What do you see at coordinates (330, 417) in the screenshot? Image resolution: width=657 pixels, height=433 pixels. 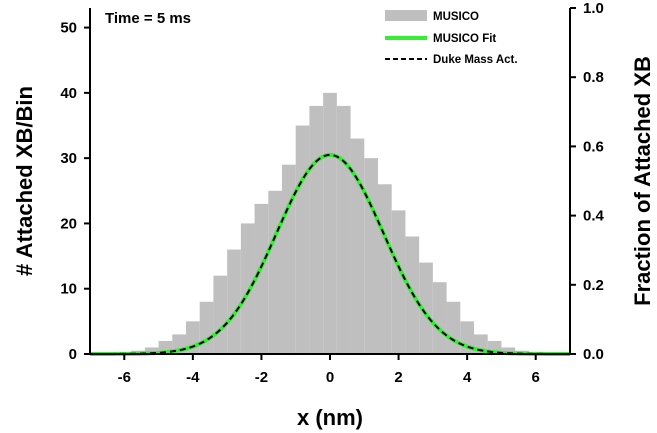 I see `x-axis-title: x (nm)` at bounding box center [330, 417].